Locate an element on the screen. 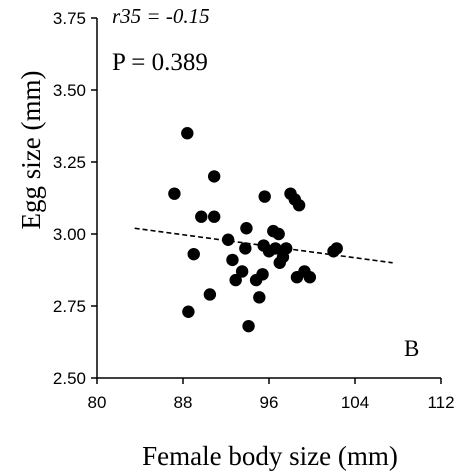  panel-label: B is located at coordinates (411, 348).